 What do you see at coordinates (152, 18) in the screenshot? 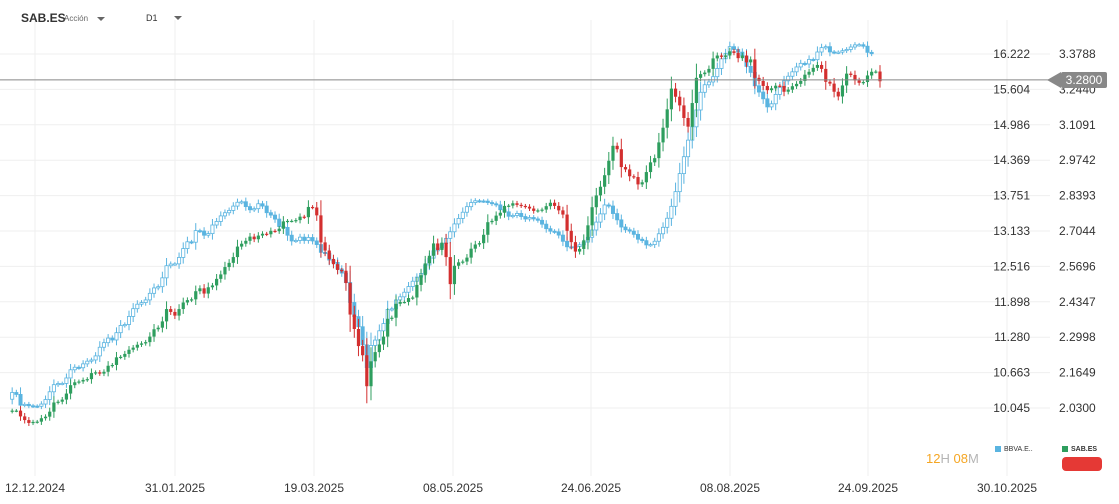
I see `timeframe-selector: D1` at bounding box center [152, 18].